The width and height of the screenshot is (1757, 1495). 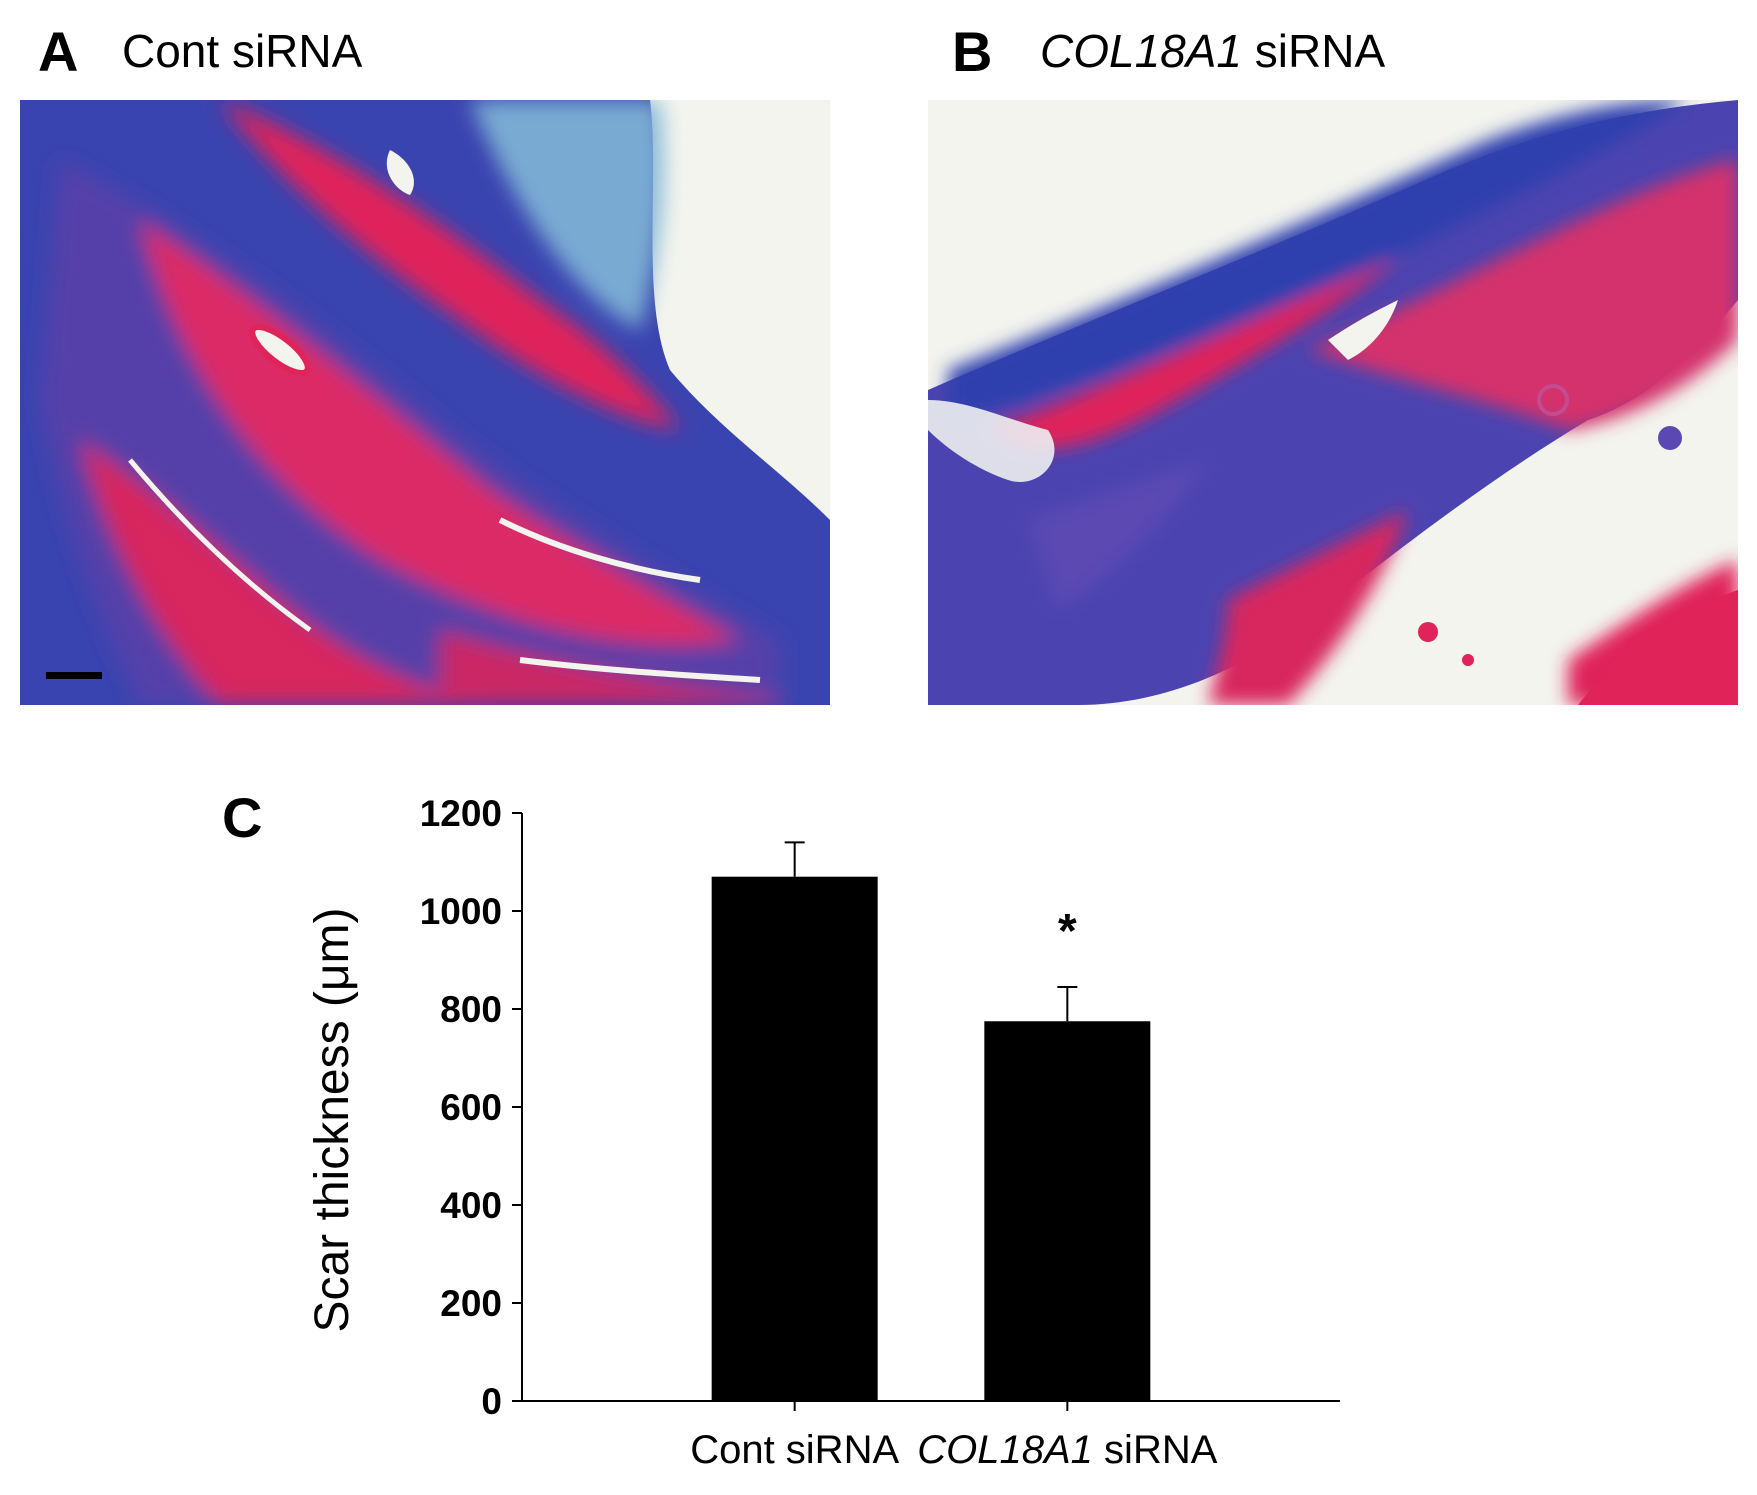 What do you see at coordinates (1141, 51) in the screenshot?
I see `panel-b-title-gene: COL18A1` at bounding box center [1141, 51].